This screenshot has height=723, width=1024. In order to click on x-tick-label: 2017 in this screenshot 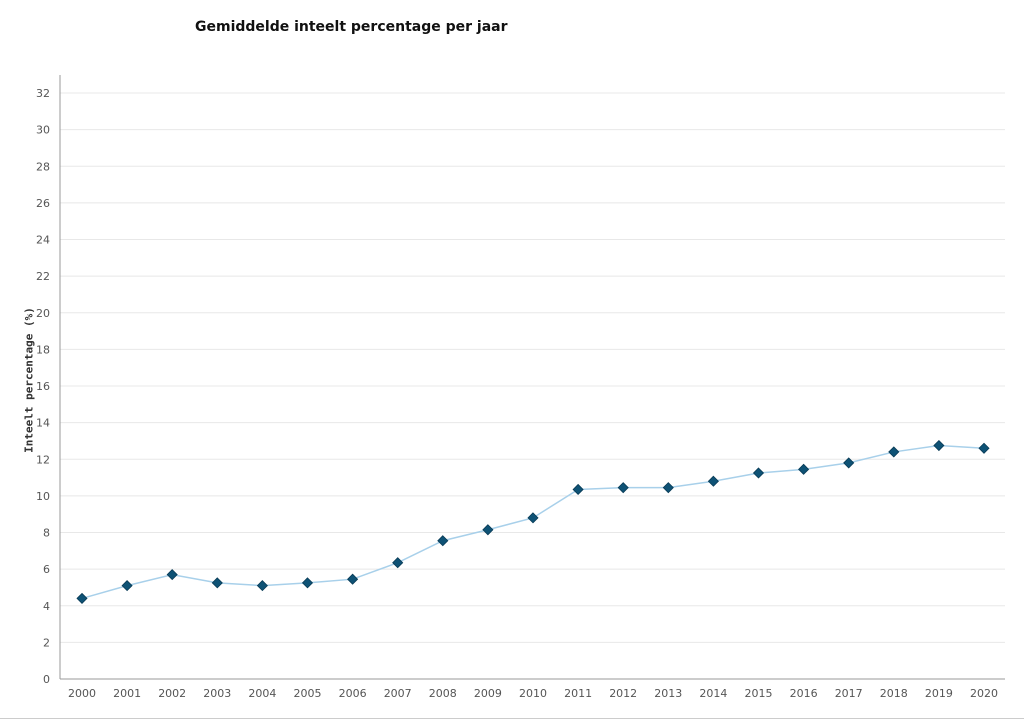, I will do `click(849, 693)`.